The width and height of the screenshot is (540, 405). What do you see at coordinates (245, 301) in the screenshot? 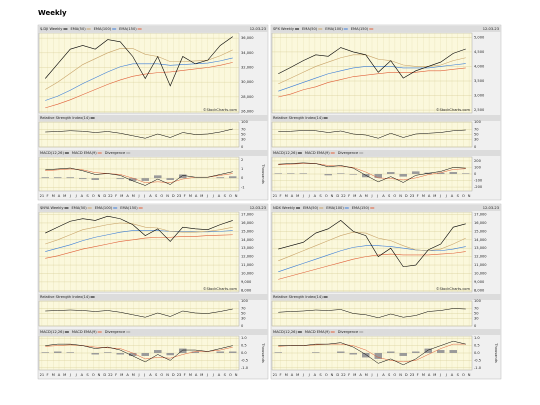
I see `y-tick-label: 100` at bounding box center [245, 301].